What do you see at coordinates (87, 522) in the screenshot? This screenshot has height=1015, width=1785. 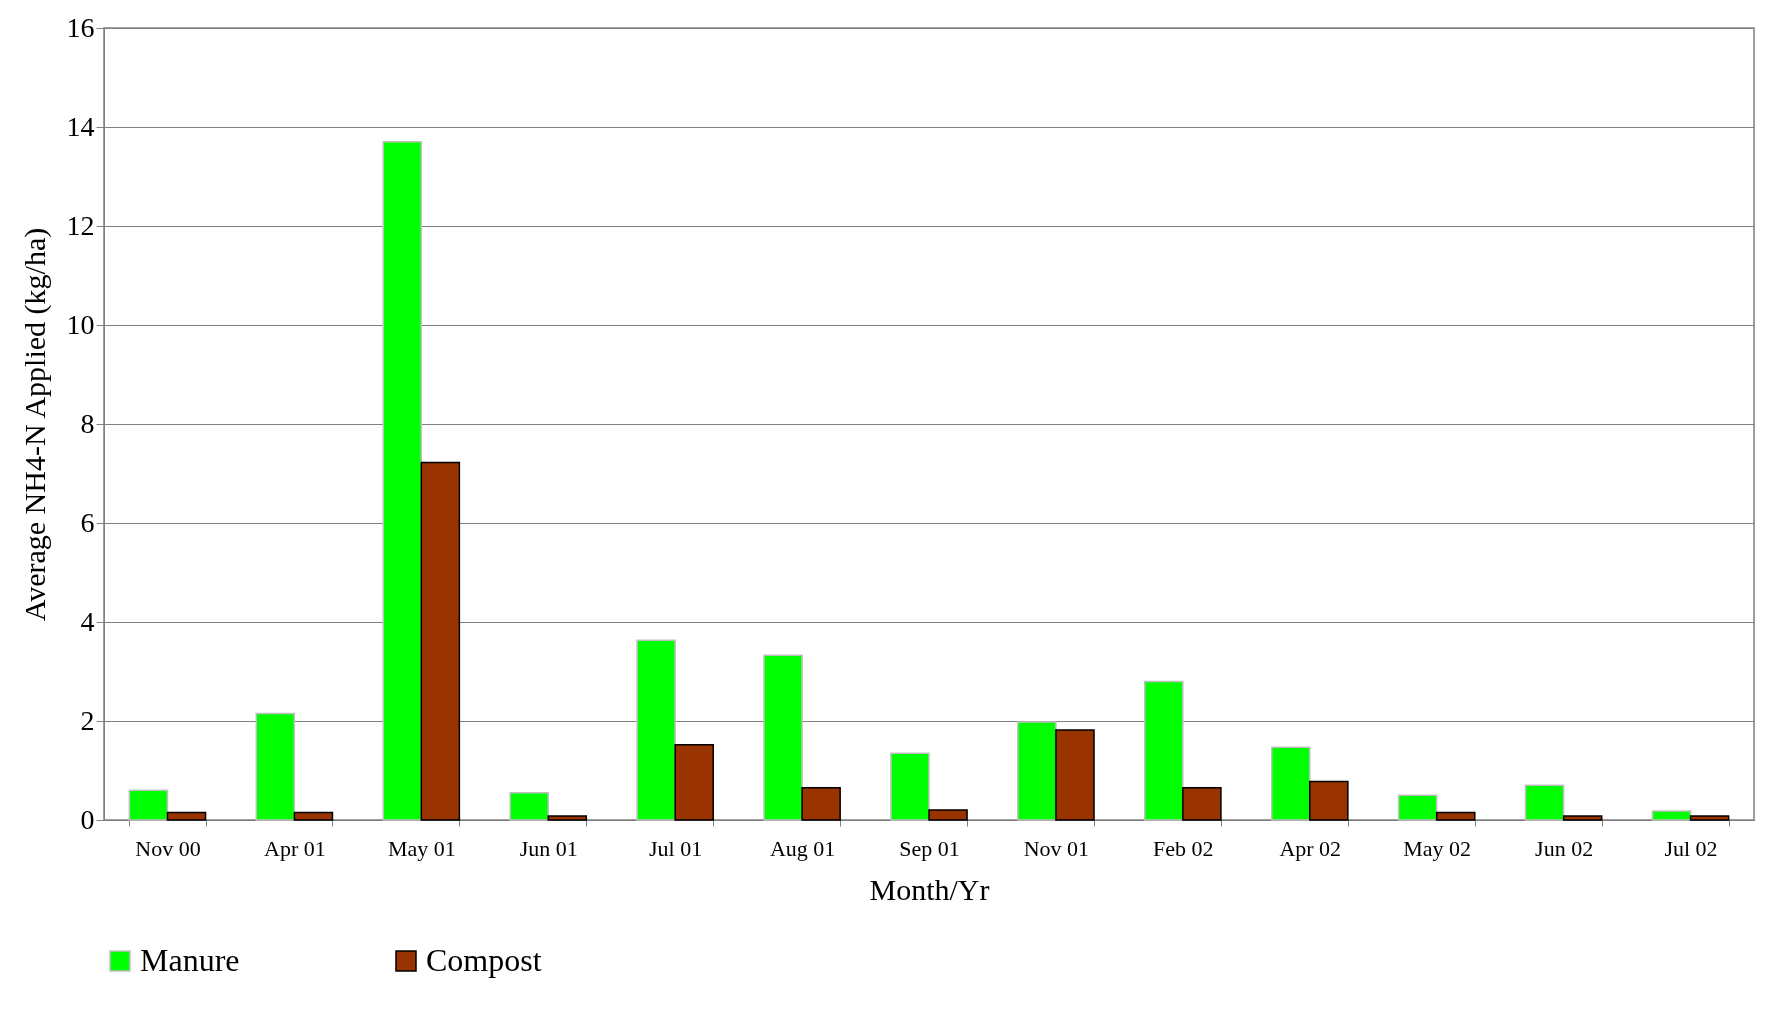 I see `y-tick-label: 6` at bounding box center [87, 522].